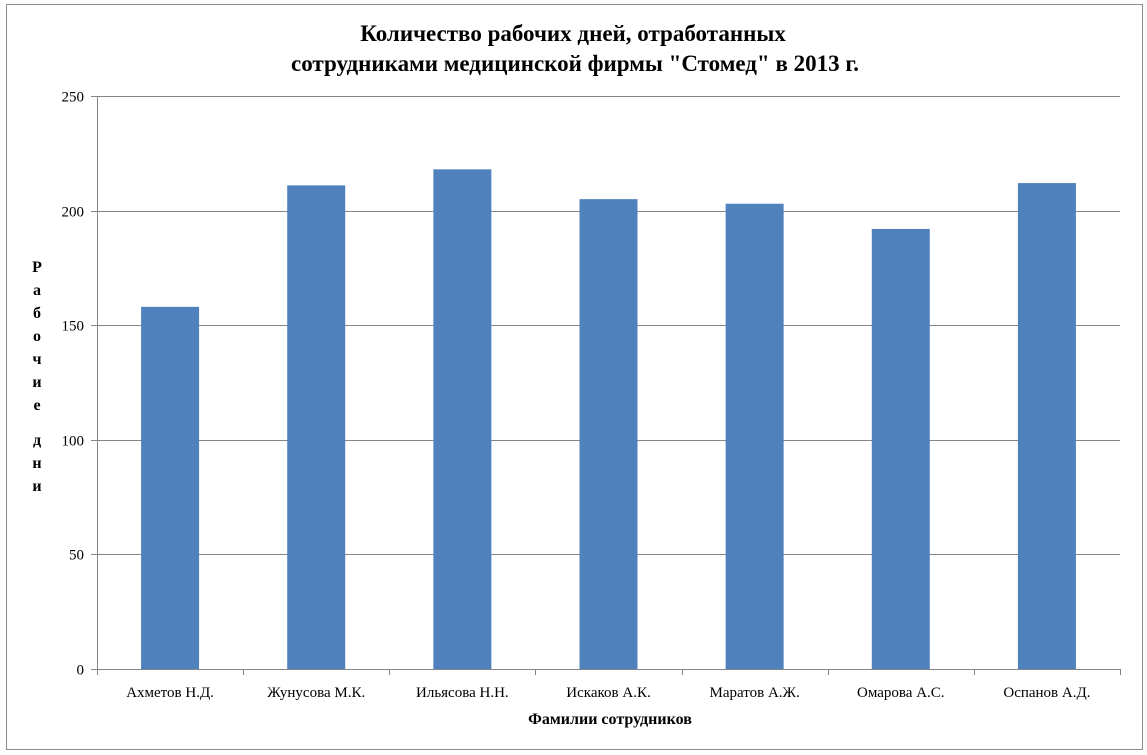 This screenshot has width=1147, height=755. What do you see at coordinates (73, 213) in the screenshot?
I see `y-tick-label: 200` at bounding box center [73, 213].